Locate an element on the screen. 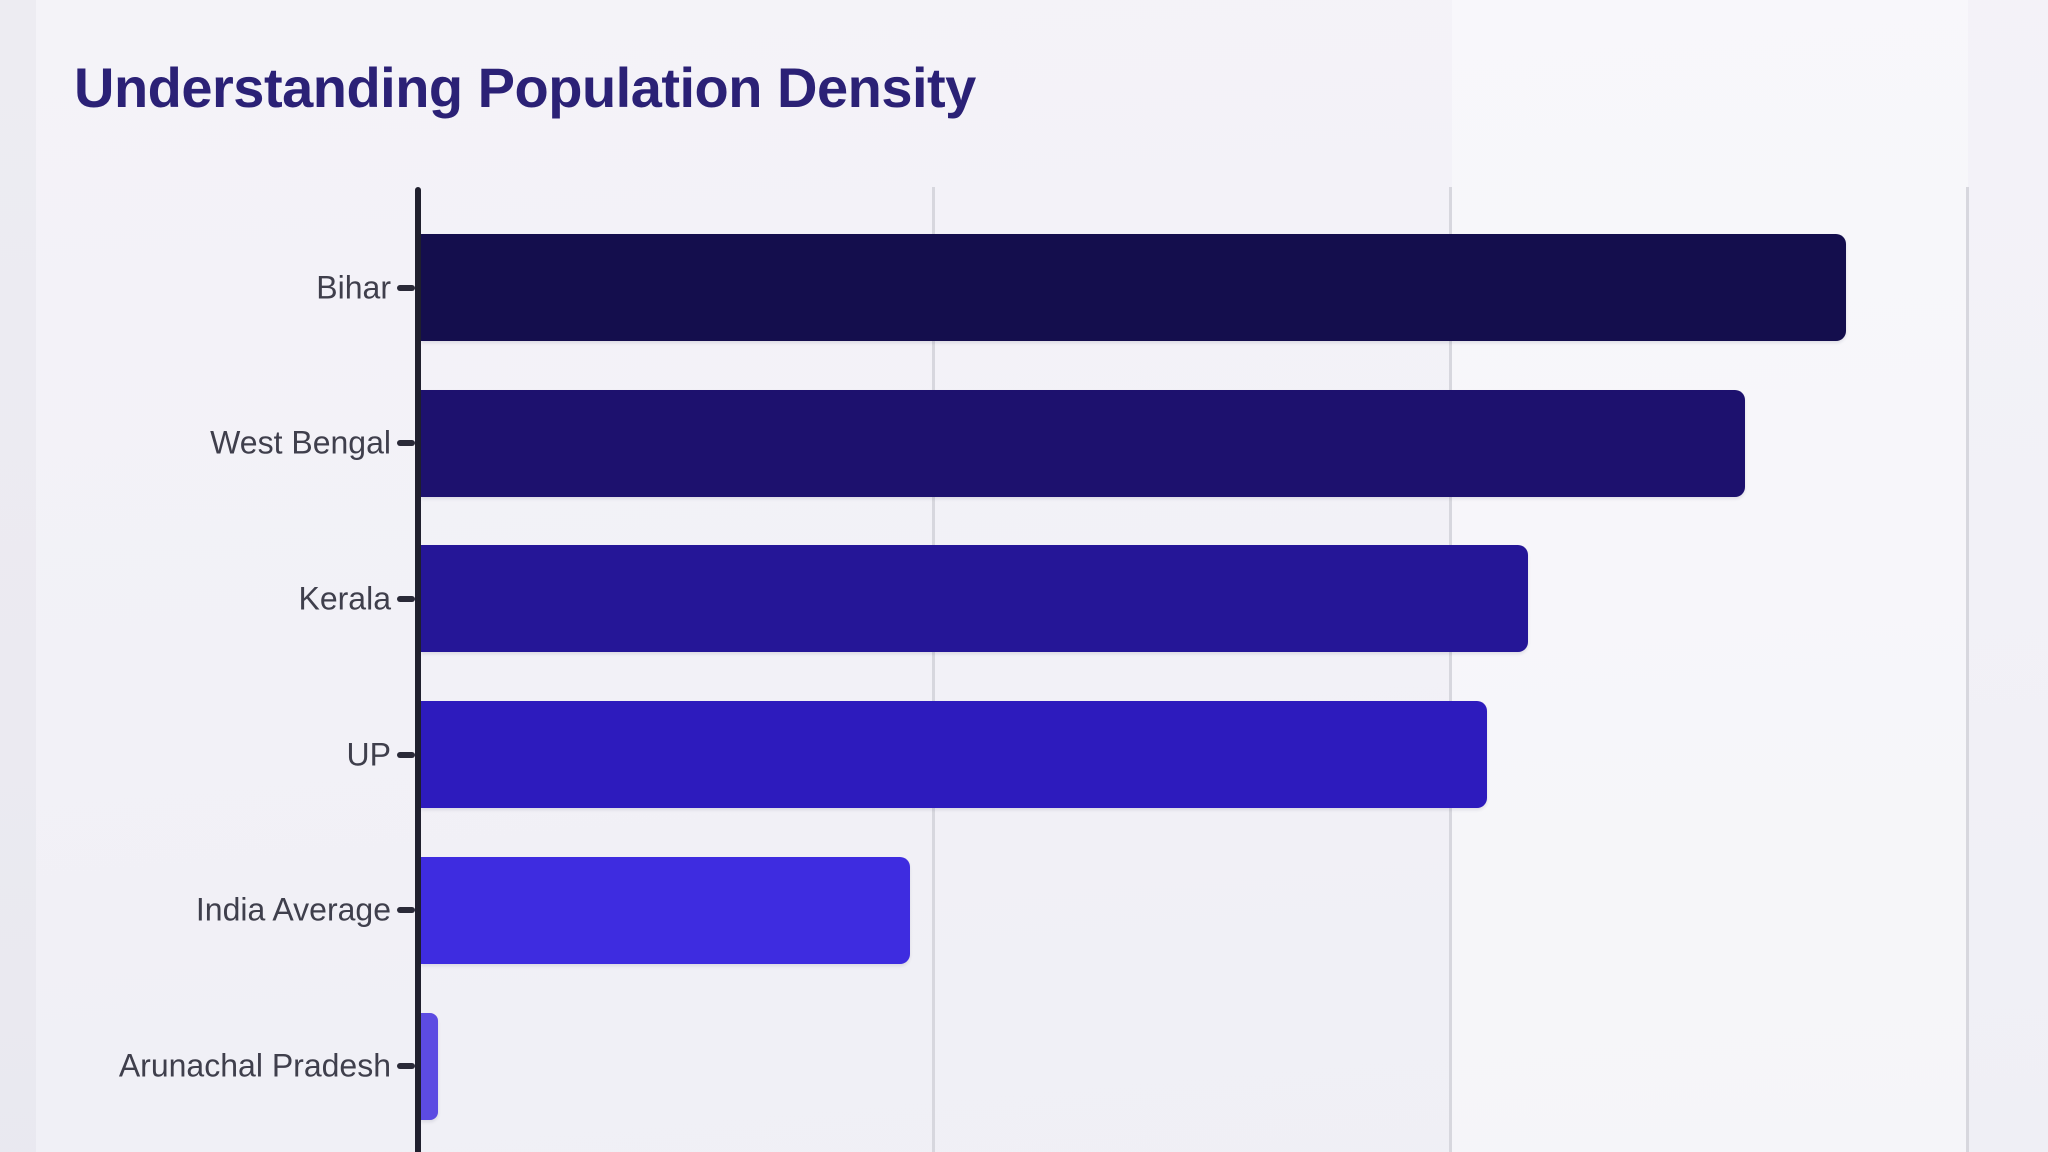 Image resolution: width=2048 pixels, height=1152 pixels. bar-row: West Bengal is located at coordinates (1024, 443).